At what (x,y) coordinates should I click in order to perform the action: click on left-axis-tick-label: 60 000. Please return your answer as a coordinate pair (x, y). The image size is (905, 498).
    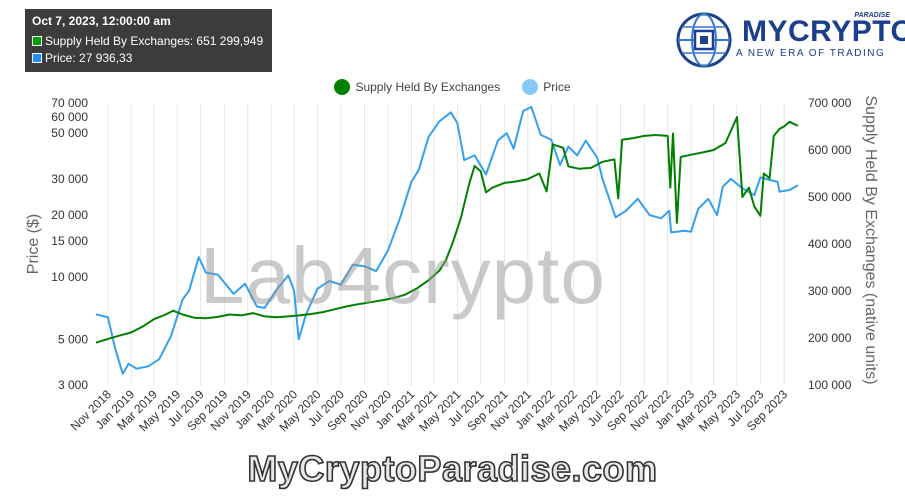
    Looking at the image, I should click on (69, 117).